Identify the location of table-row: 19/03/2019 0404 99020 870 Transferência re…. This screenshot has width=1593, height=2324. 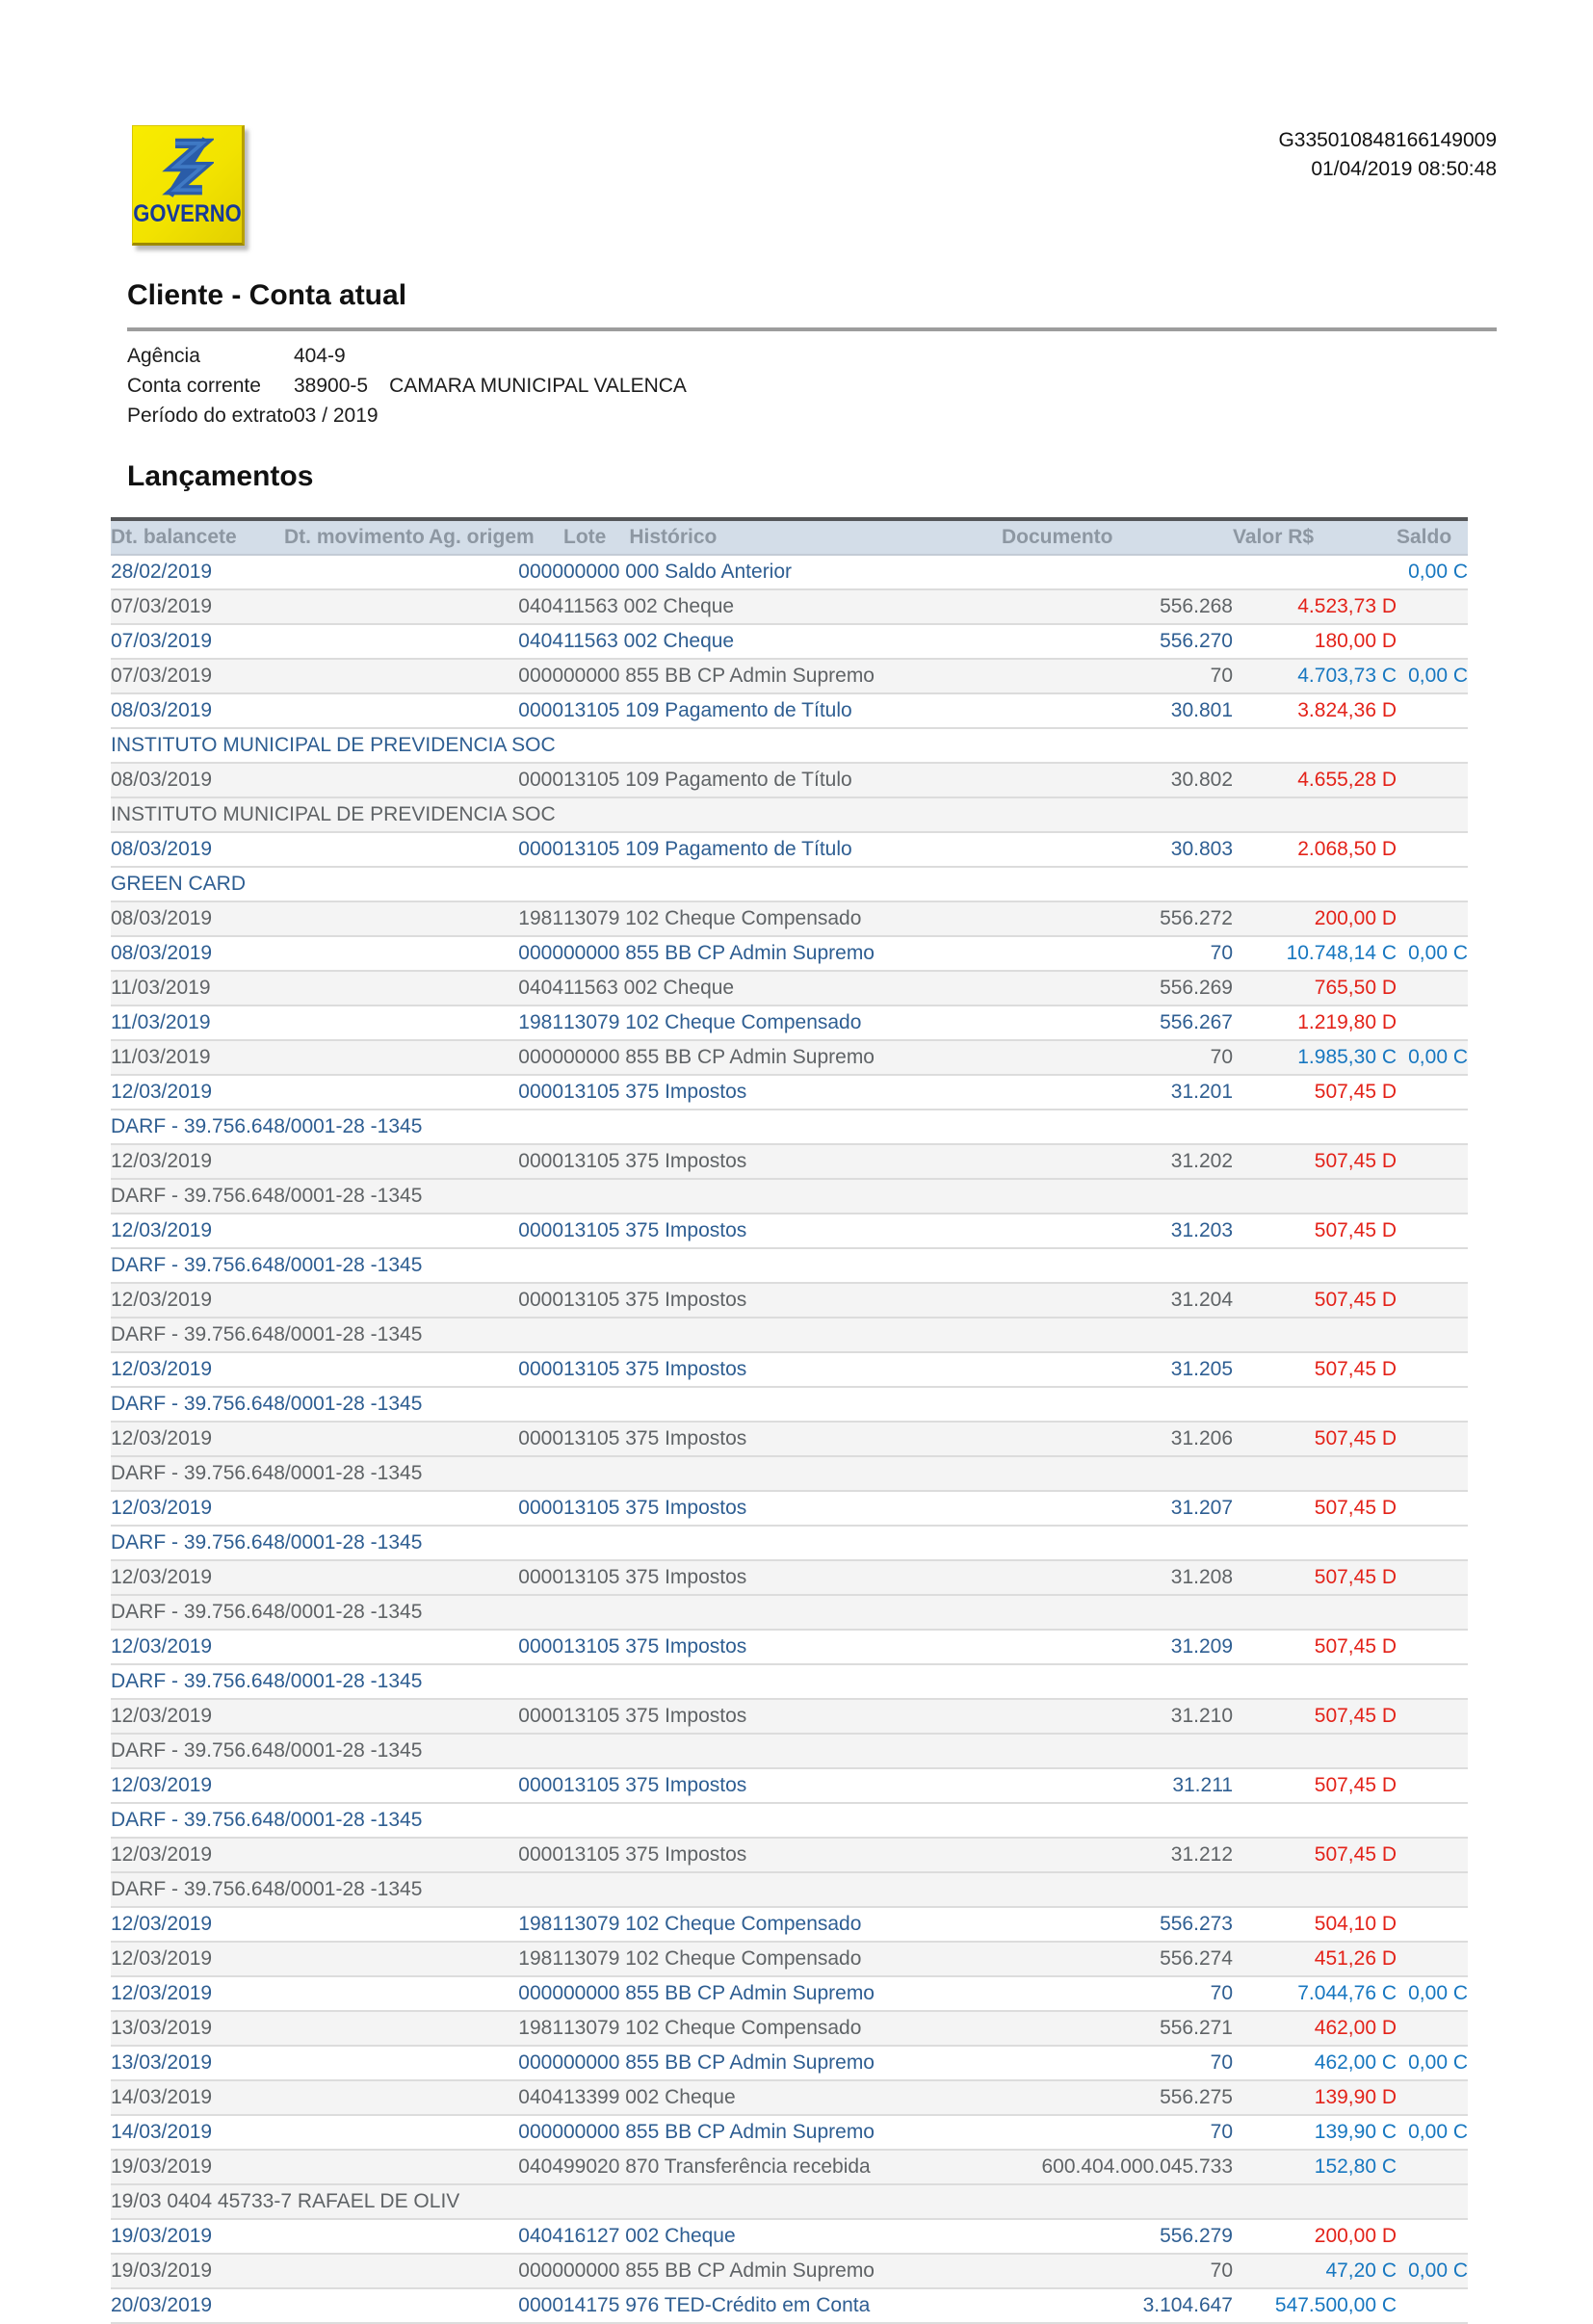
(789, 2167).